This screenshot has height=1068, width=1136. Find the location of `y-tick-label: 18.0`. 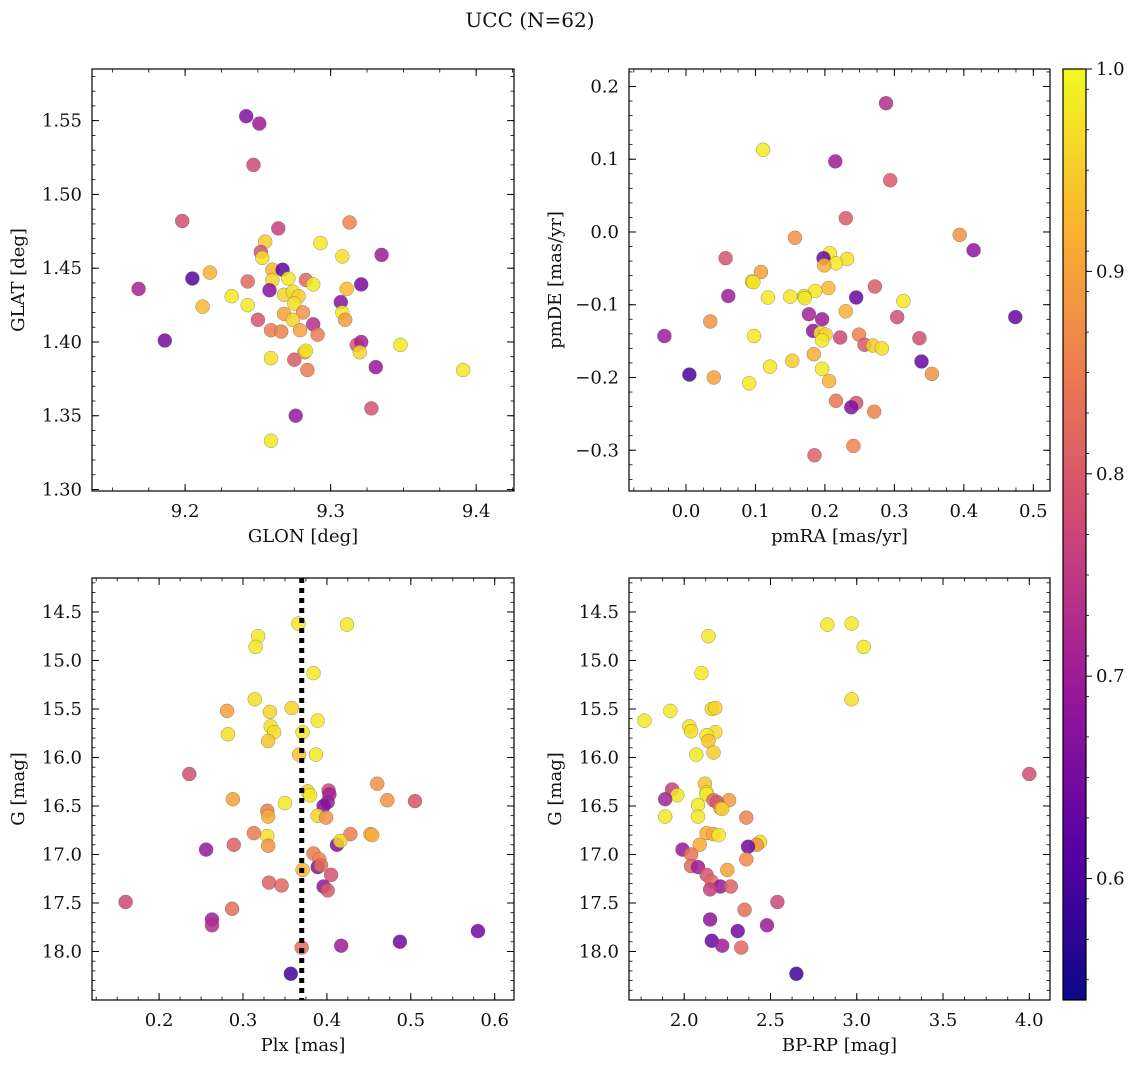

y-tick-label: 18.0 is located at coordinates (599, 951).